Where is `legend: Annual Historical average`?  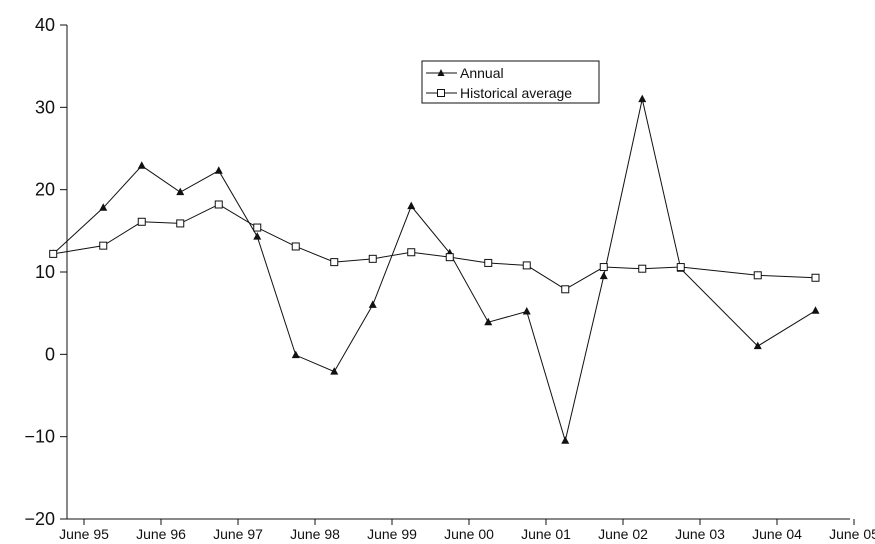 legend: Annual Historical average is located at coordinates (510, 82).